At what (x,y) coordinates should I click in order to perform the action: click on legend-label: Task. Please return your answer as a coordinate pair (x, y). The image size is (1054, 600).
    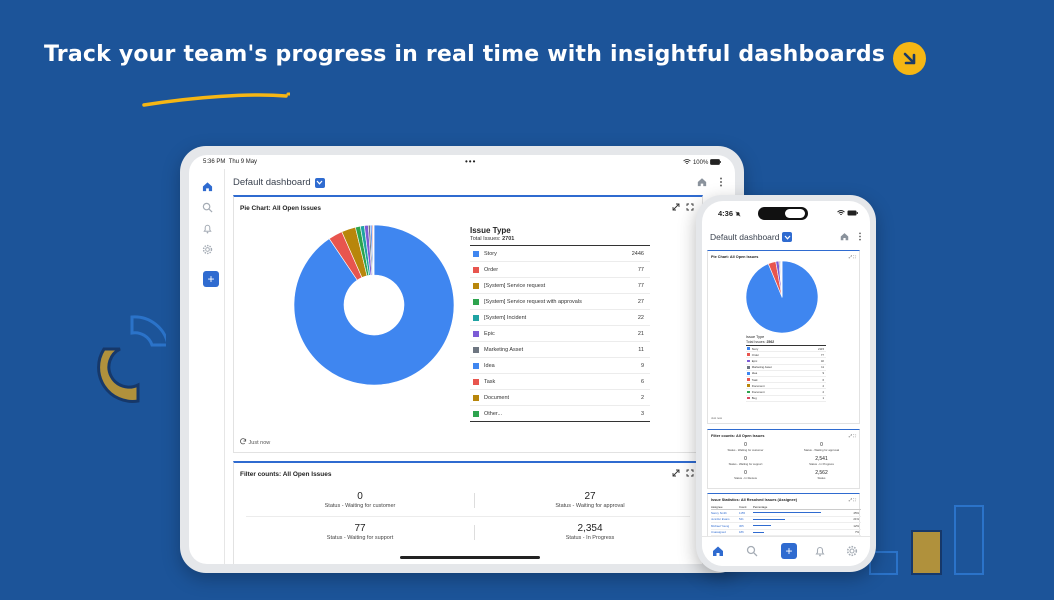
    Looking at the image, I should click on (754, 379).